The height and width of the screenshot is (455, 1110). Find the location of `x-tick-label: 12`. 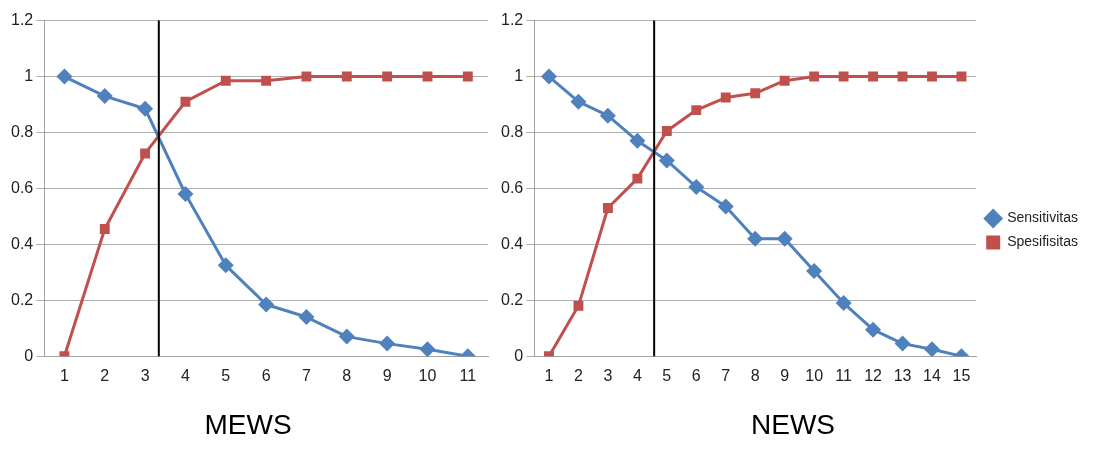

x-tick-label: 12 is located at coordinates (873, 376).